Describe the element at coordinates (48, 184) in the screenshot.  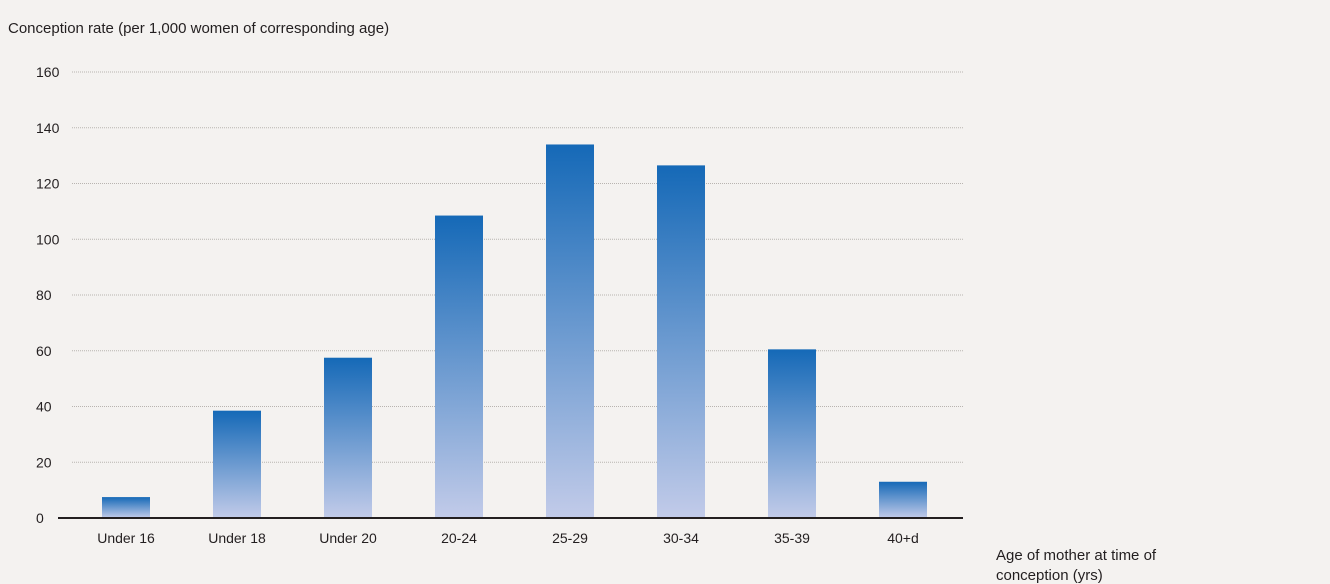
I see `y-tick-label: 120` at that location.